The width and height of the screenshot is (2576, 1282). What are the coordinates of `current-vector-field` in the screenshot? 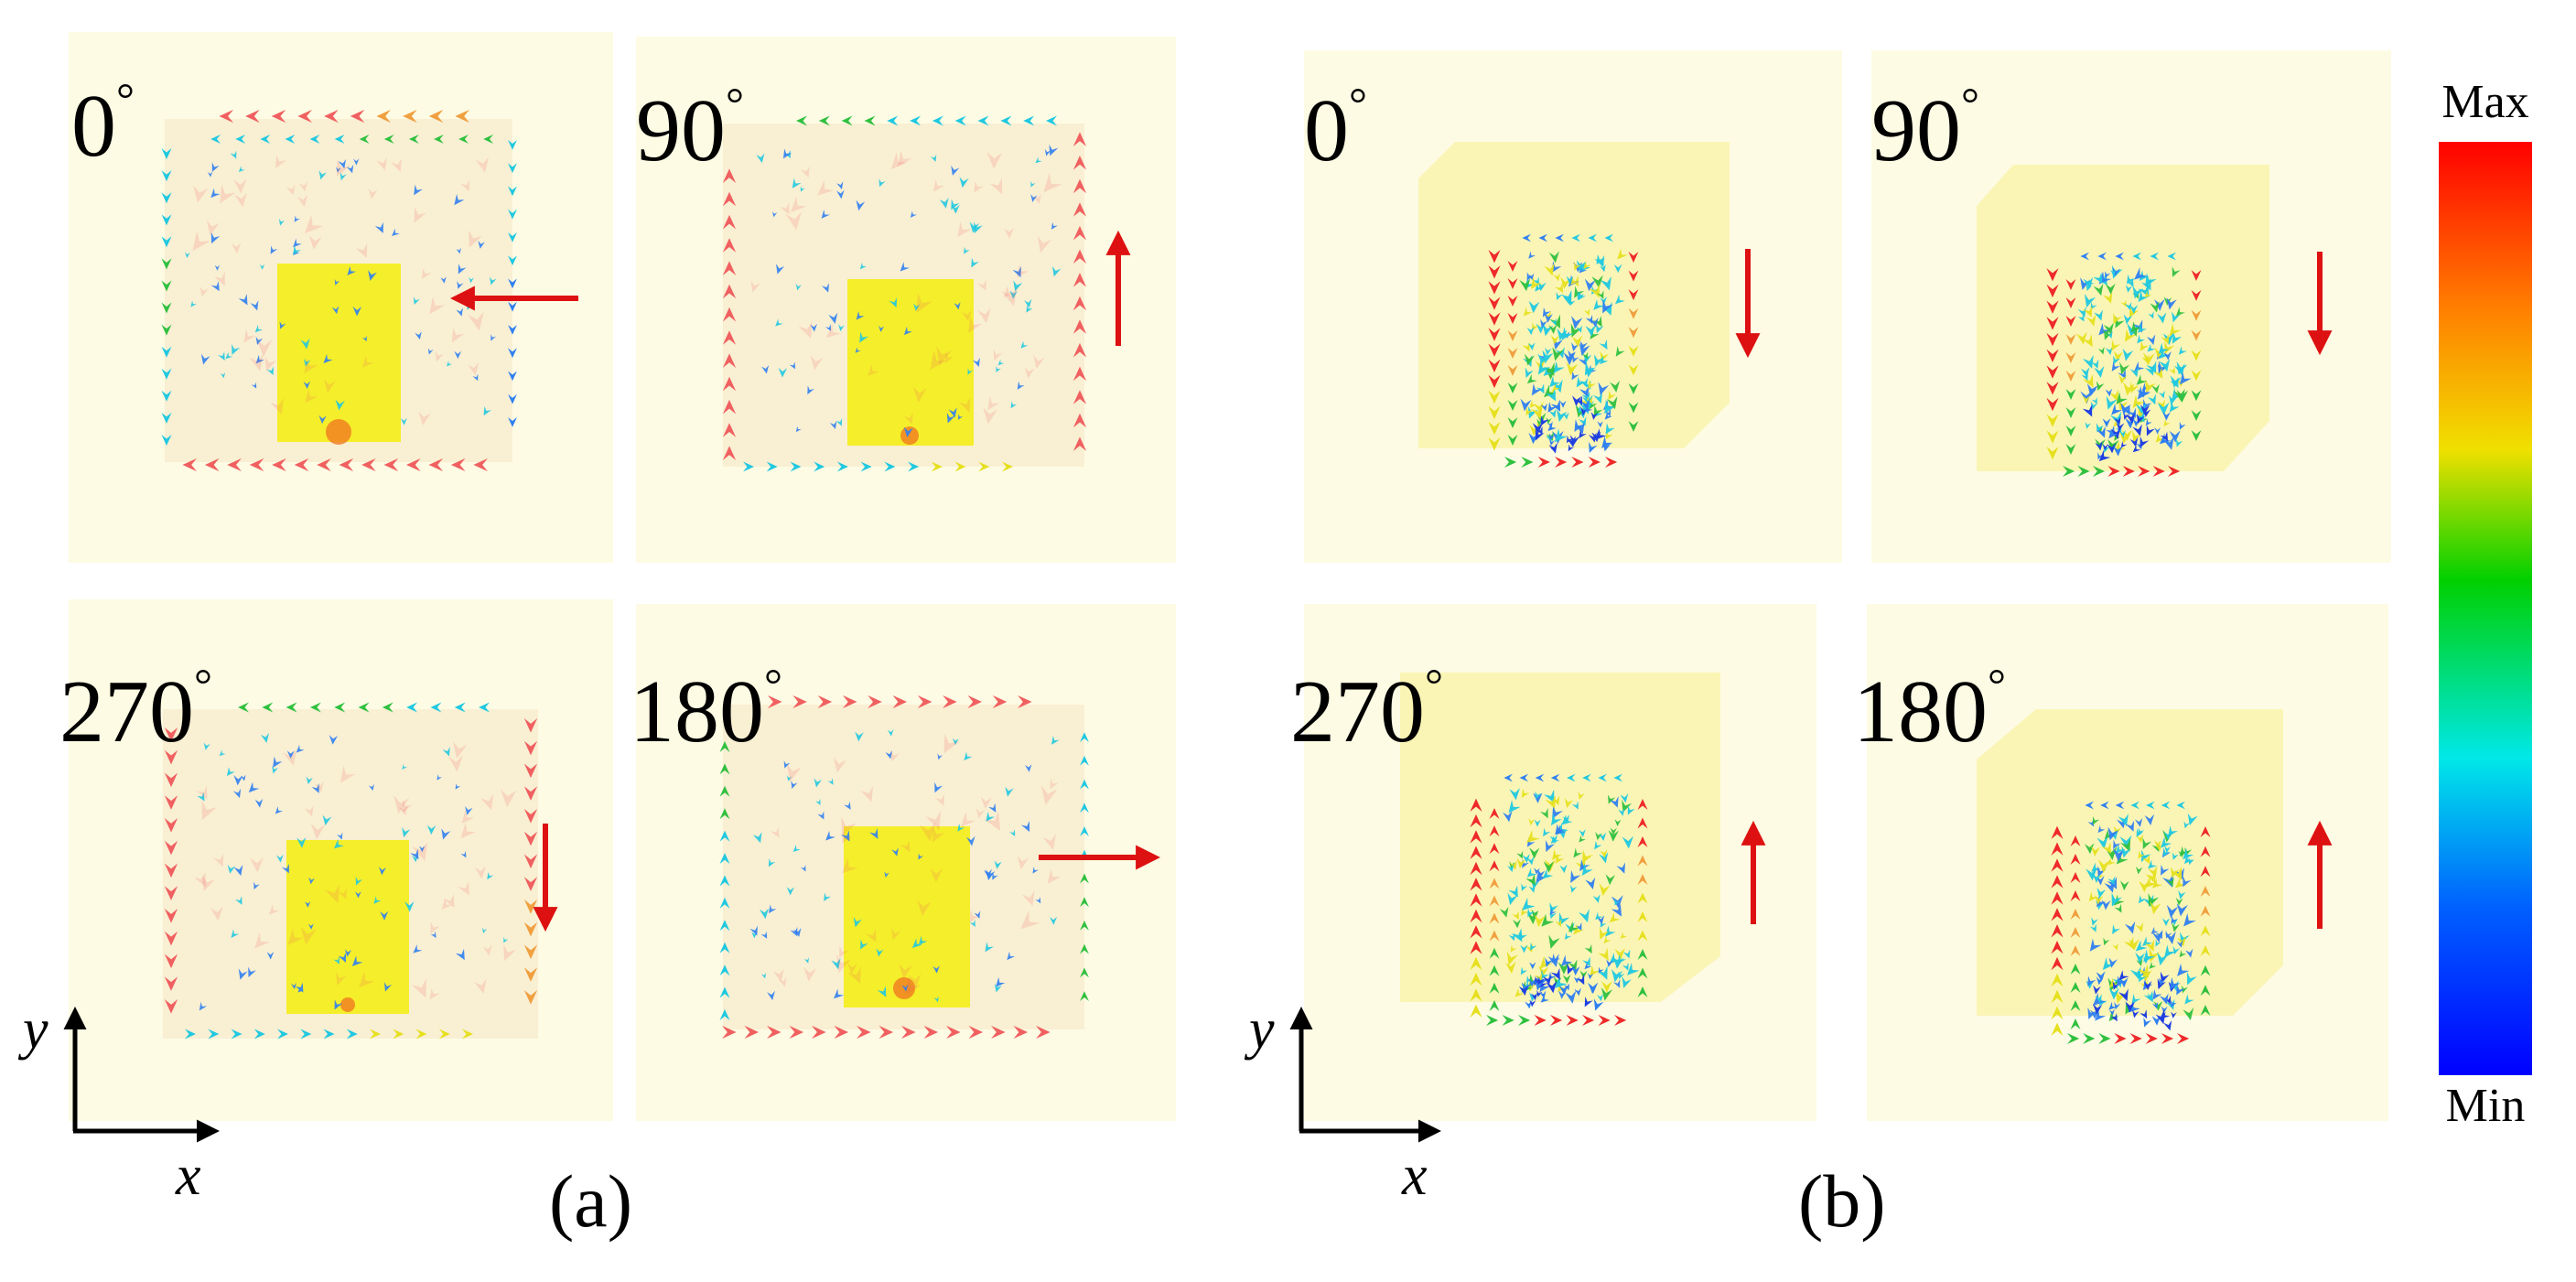 It's located at (904, 867).